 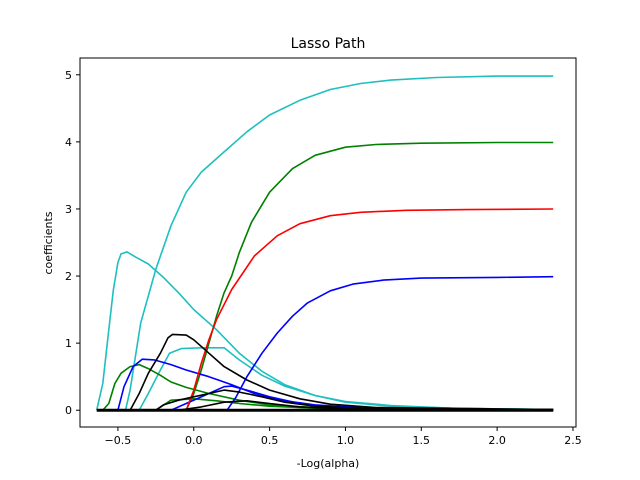 I want to click on x-tick-label: 2.0, so click(x=497, y=440).